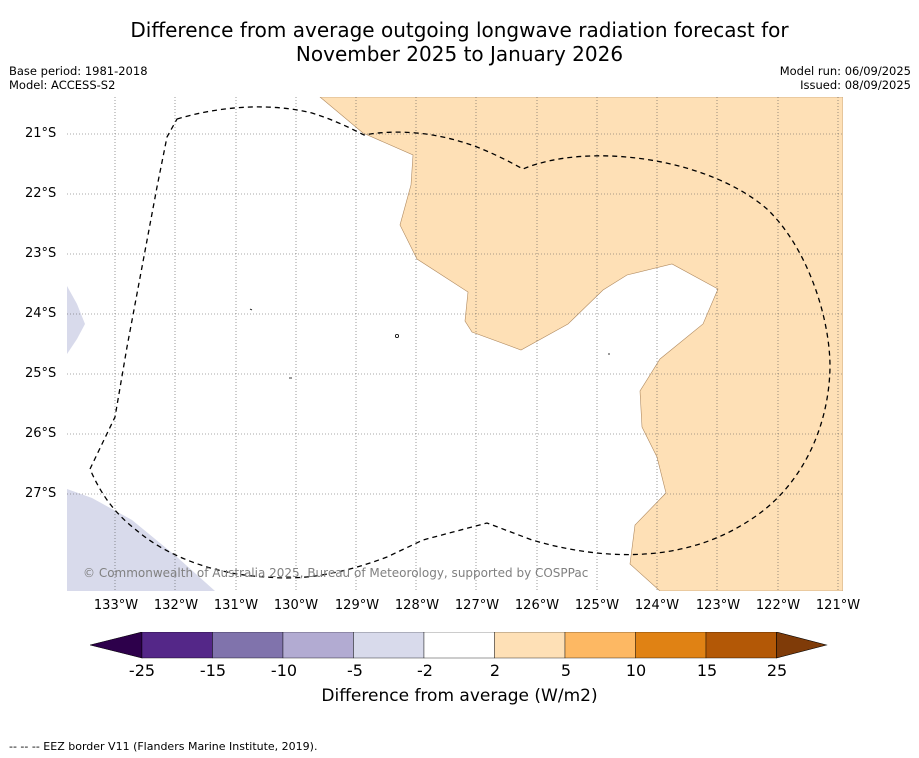  What do you see at coordinates (78, 71) in the screenshot?
I see `base-period: Base period: 1981-2018` at bounding box center [78, 71].